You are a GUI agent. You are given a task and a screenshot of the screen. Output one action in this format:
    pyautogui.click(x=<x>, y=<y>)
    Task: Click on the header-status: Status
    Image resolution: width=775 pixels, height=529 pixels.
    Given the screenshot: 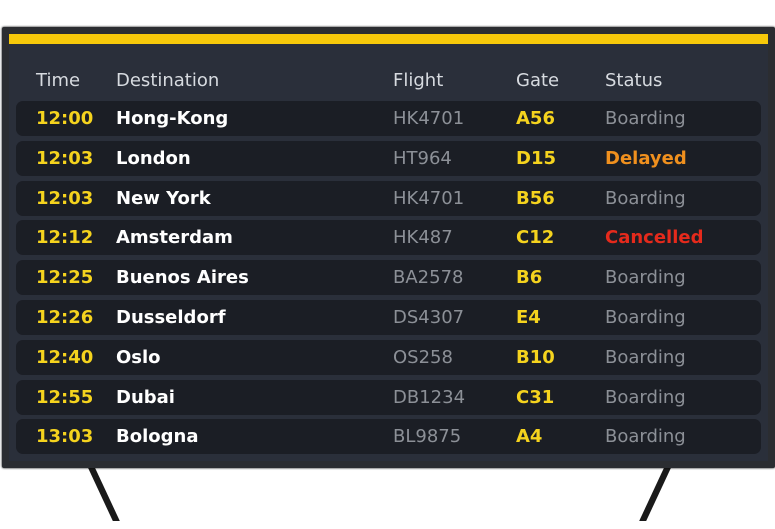 What is the action you would take?
    pyautogui.click(x=634, y=80)
    